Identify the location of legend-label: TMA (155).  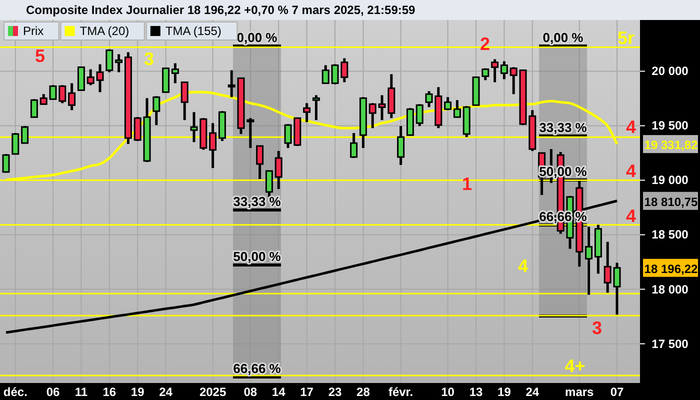
(193, 31).